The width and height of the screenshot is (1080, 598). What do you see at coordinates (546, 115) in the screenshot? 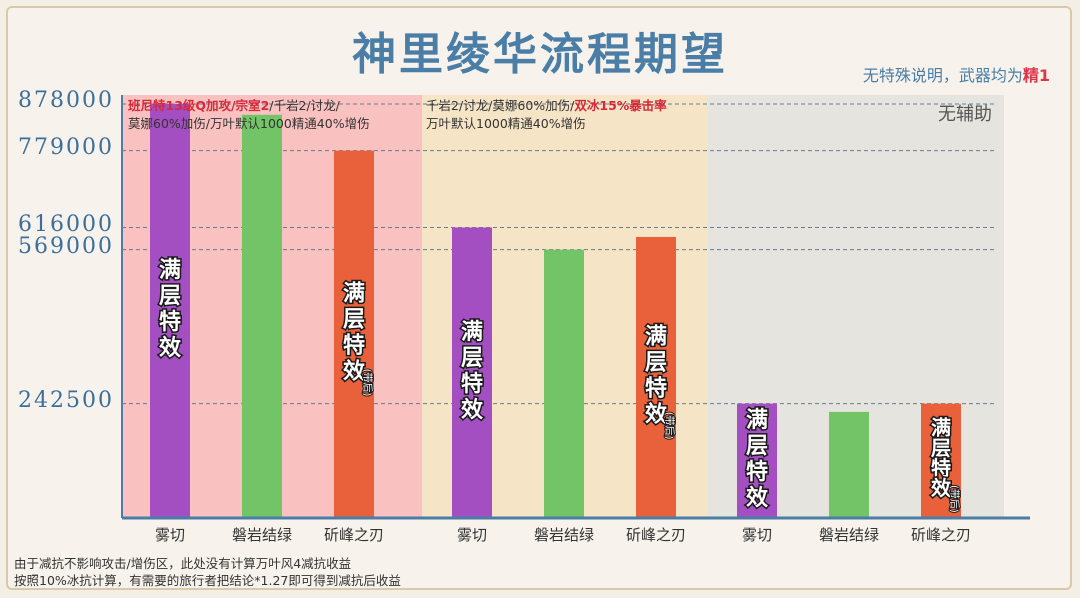
I see `panel2-note: 千岩2/讨龙/莫娜60%加伤/双冰15%暴击率 万叶默认1000精通40%增伤` at bounding box center [546, 115].